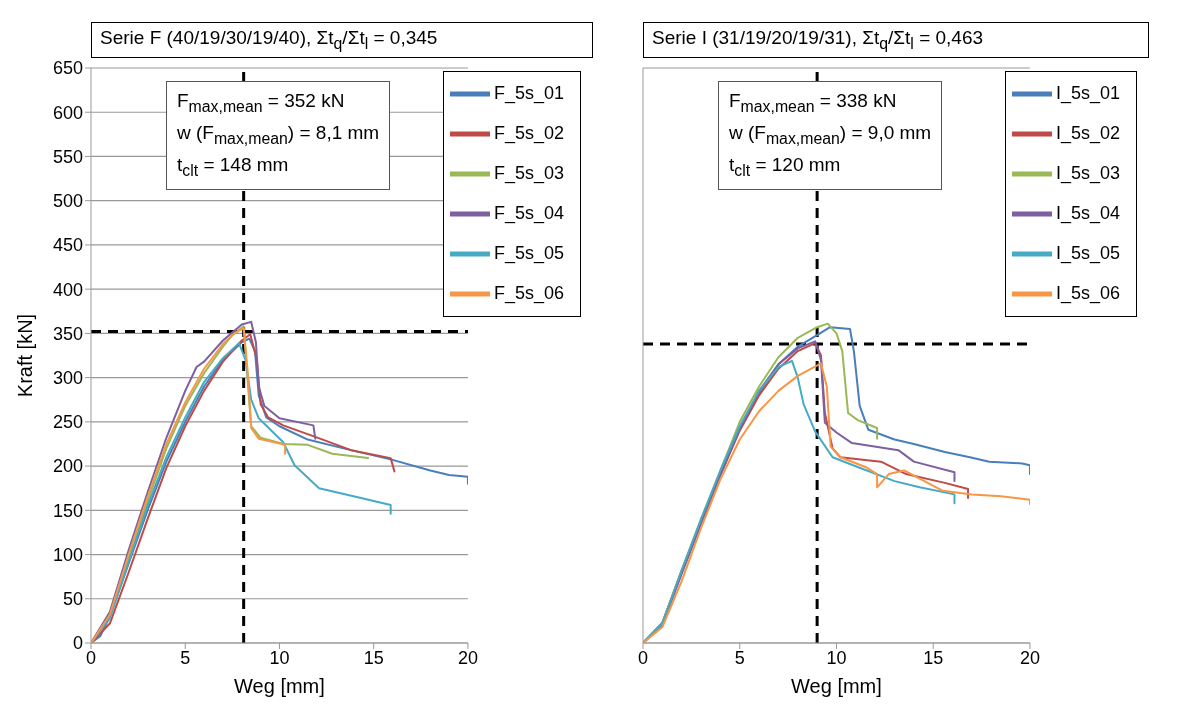 This screenshot has height=726, width=1194. Describe the element at coordinates (25, 355) in the screenshot. I see `y-axis-title: Kraft [kN]` at that location.